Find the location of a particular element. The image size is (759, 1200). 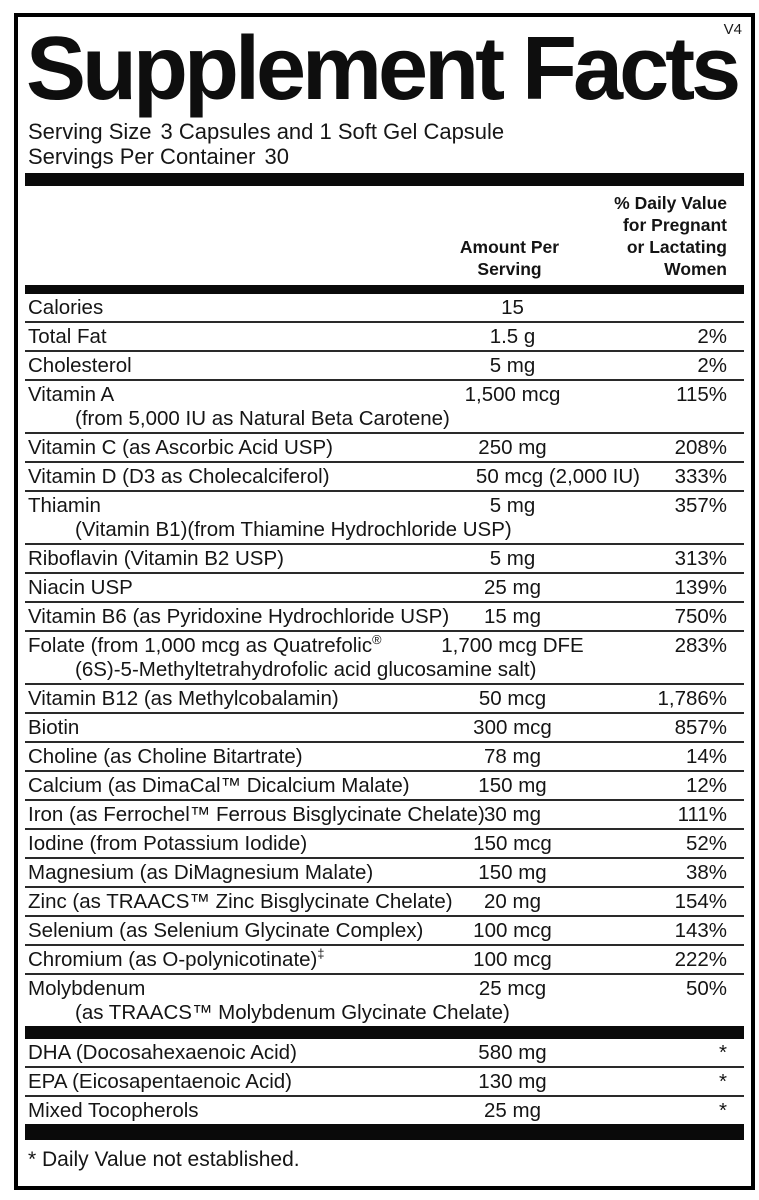

divider-bar-top is located at coordinates (384, 179).